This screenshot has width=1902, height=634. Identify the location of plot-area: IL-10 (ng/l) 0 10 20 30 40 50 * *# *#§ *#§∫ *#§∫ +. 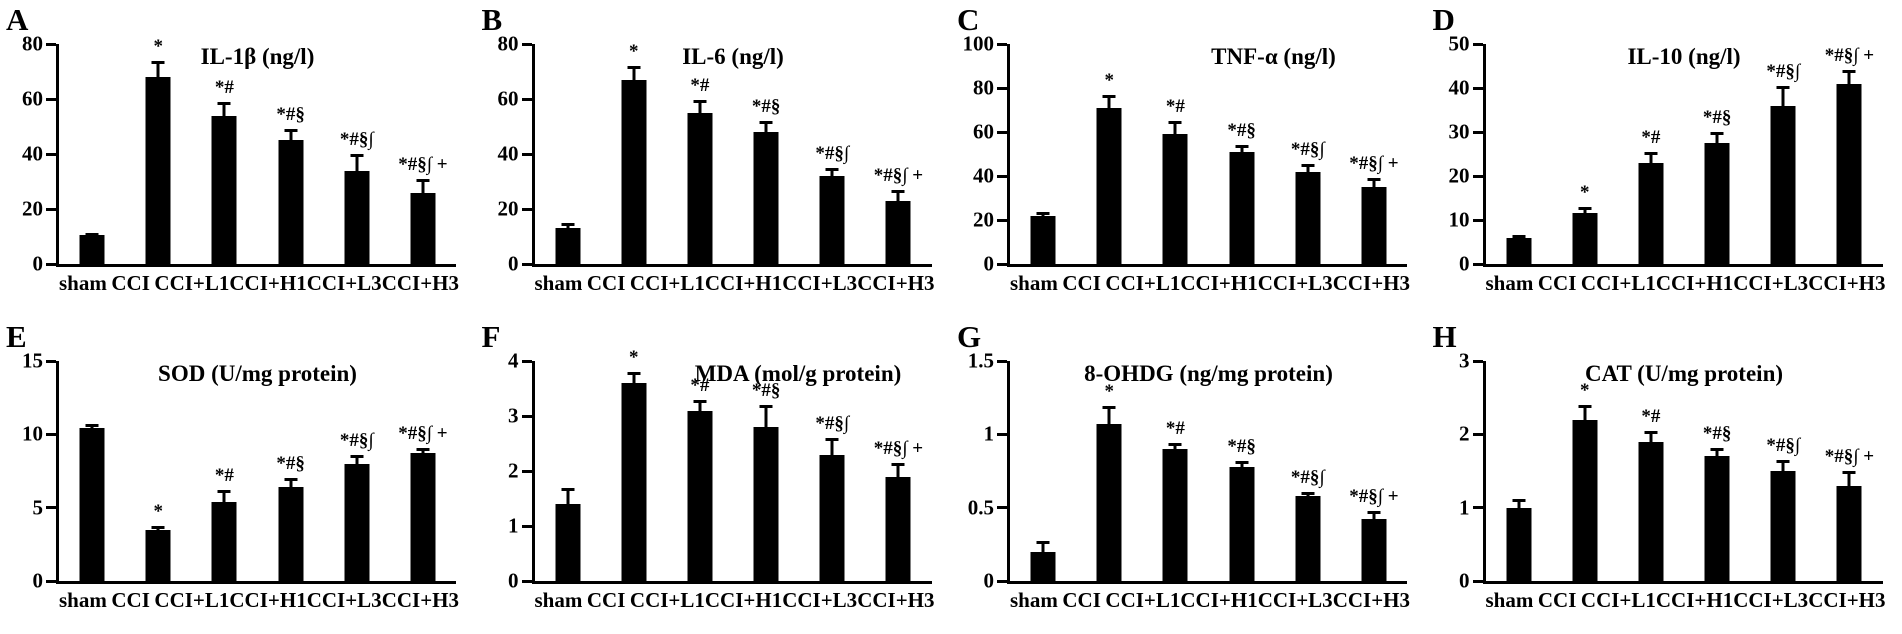
(1666, 153).